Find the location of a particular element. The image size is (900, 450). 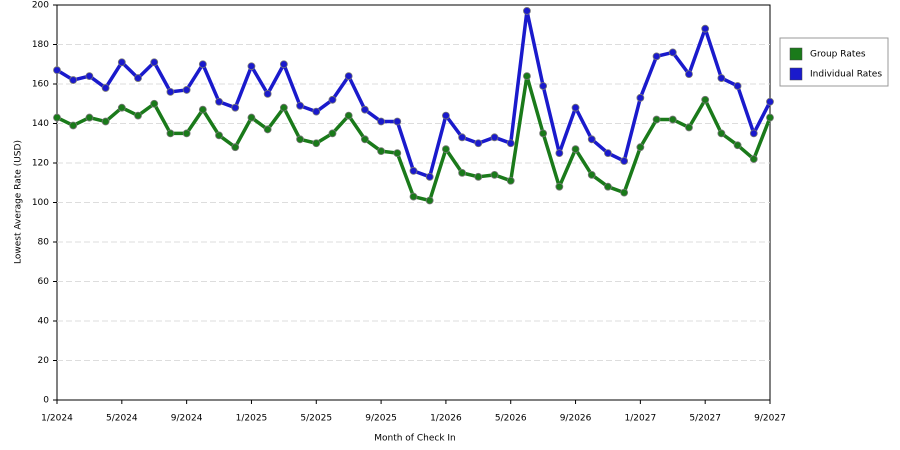

x-tick-label: 9/2025 is located at coordinates (381, 419).